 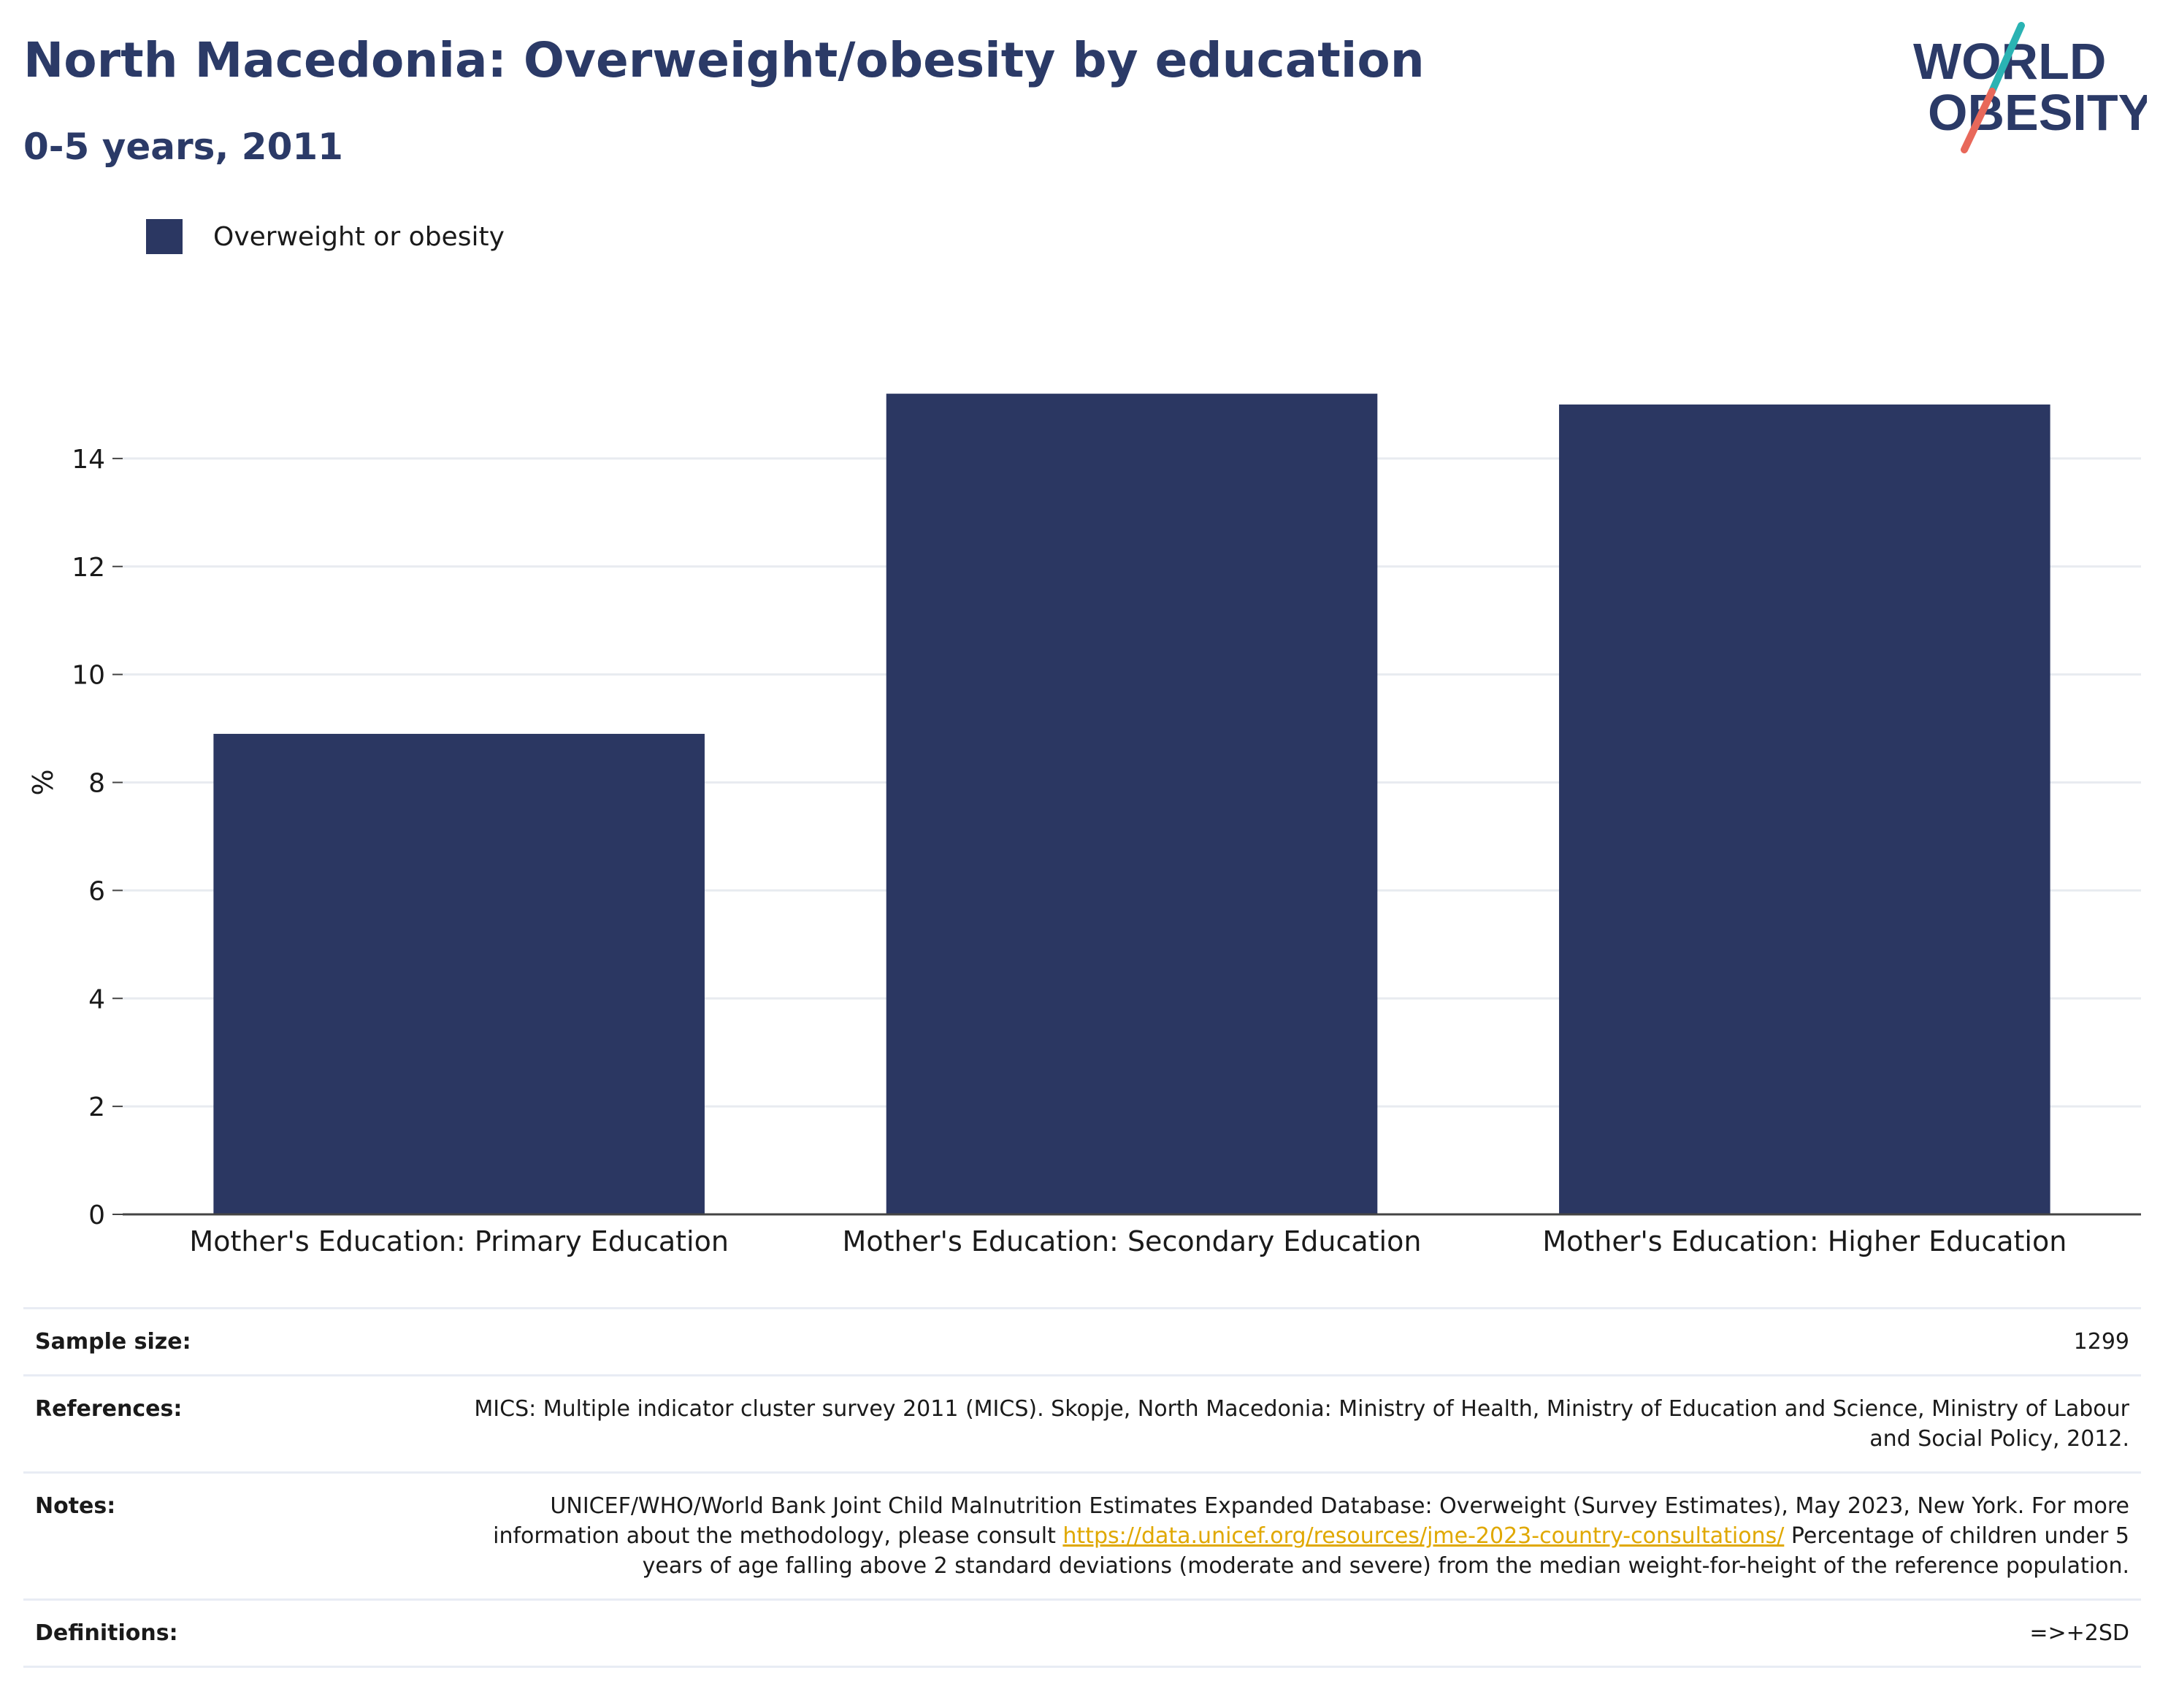 What do you see at coordinates (97, 891) in the screenshot?
I see `y-tick-label: 6` at bounding box center [97, 891].